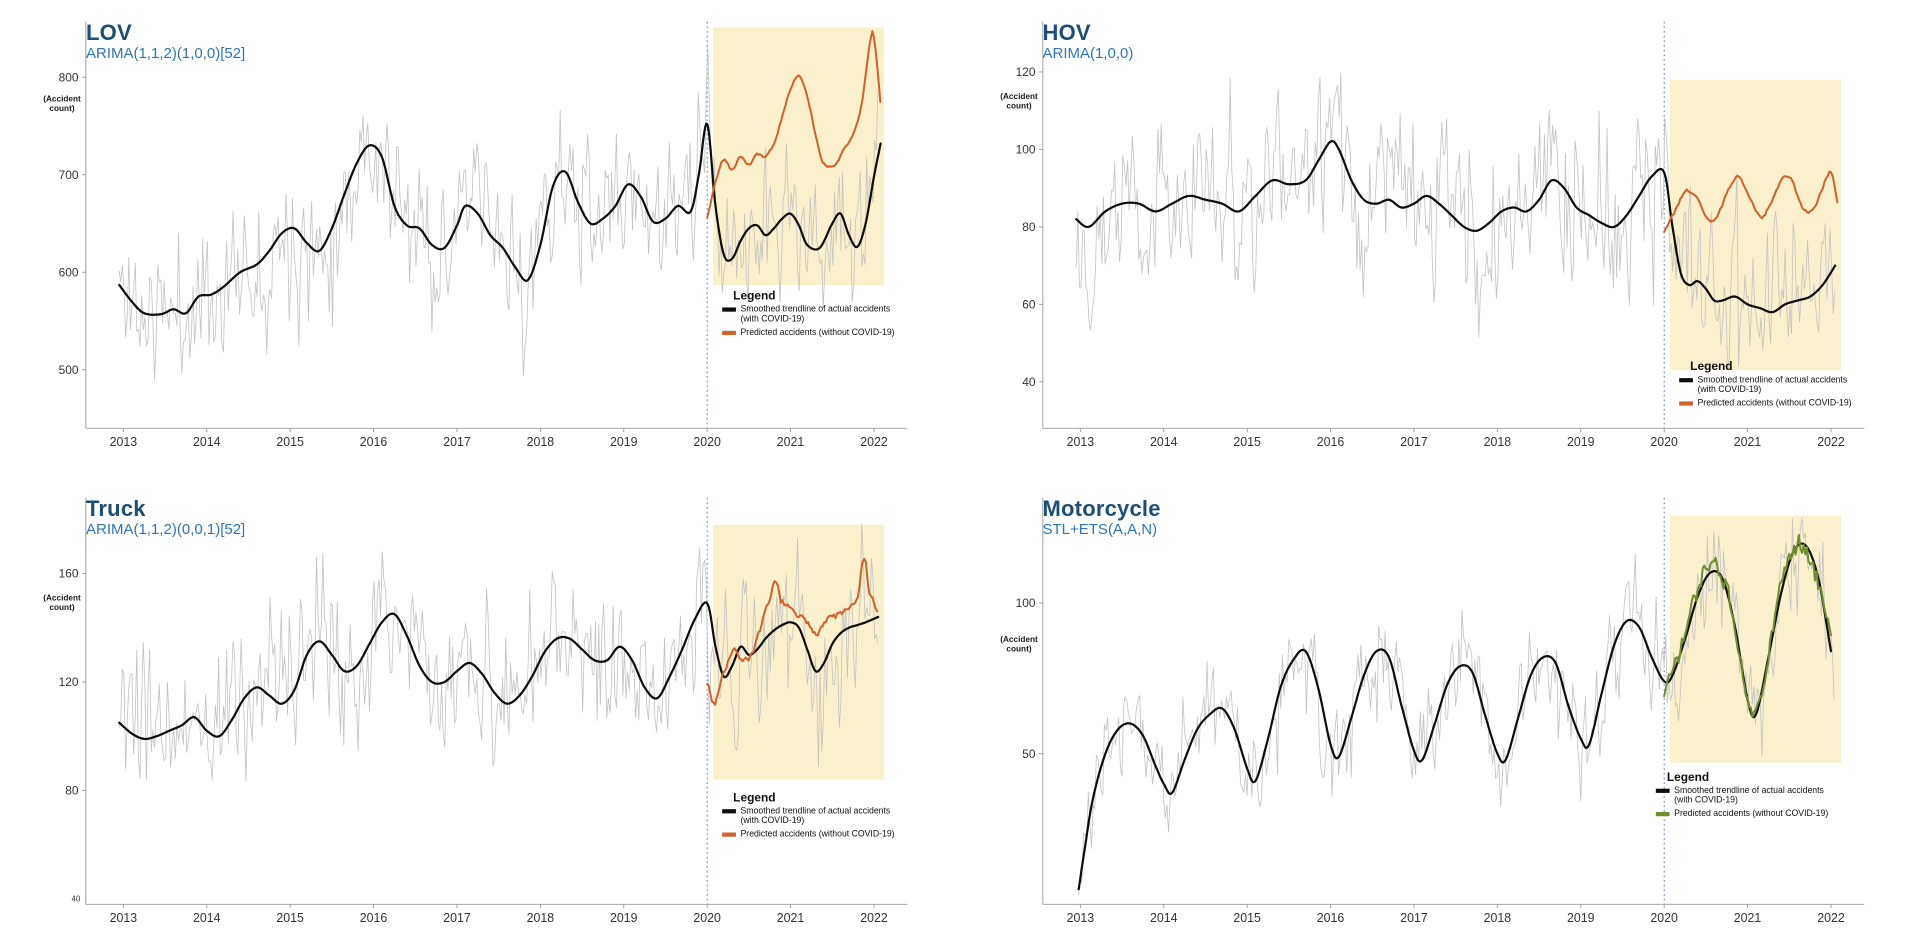  Describe the element at coordinates (69, 175) in the screenshot. I see `y-tick-label: 700` at that location.